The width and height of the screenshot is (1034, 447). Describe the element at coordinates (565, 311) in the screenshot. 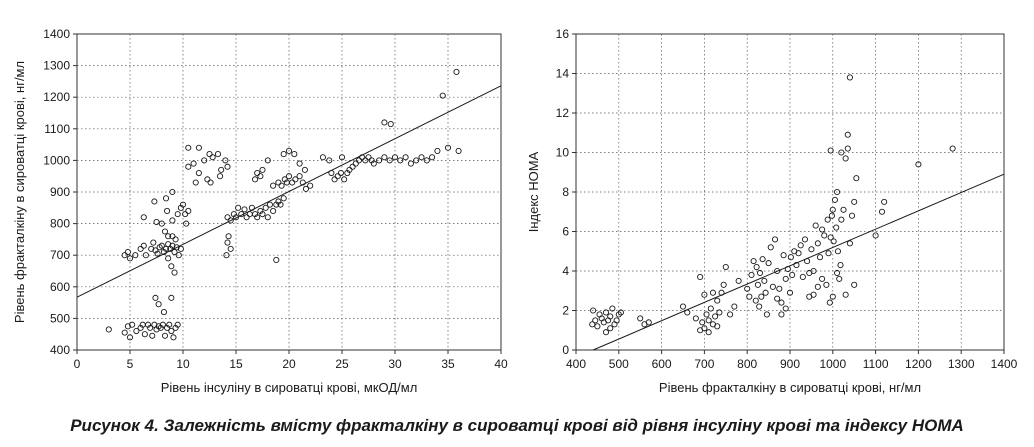

I see `y-tick-label: 2` at that location.